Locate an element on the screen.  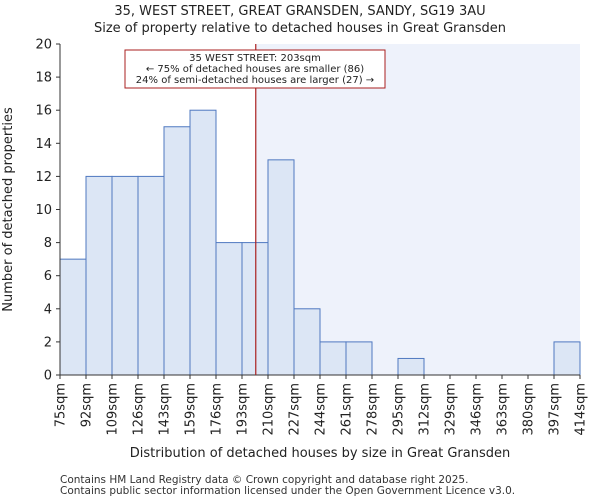
x-tick-label: 397sqm is located at coordinates (555, 409).